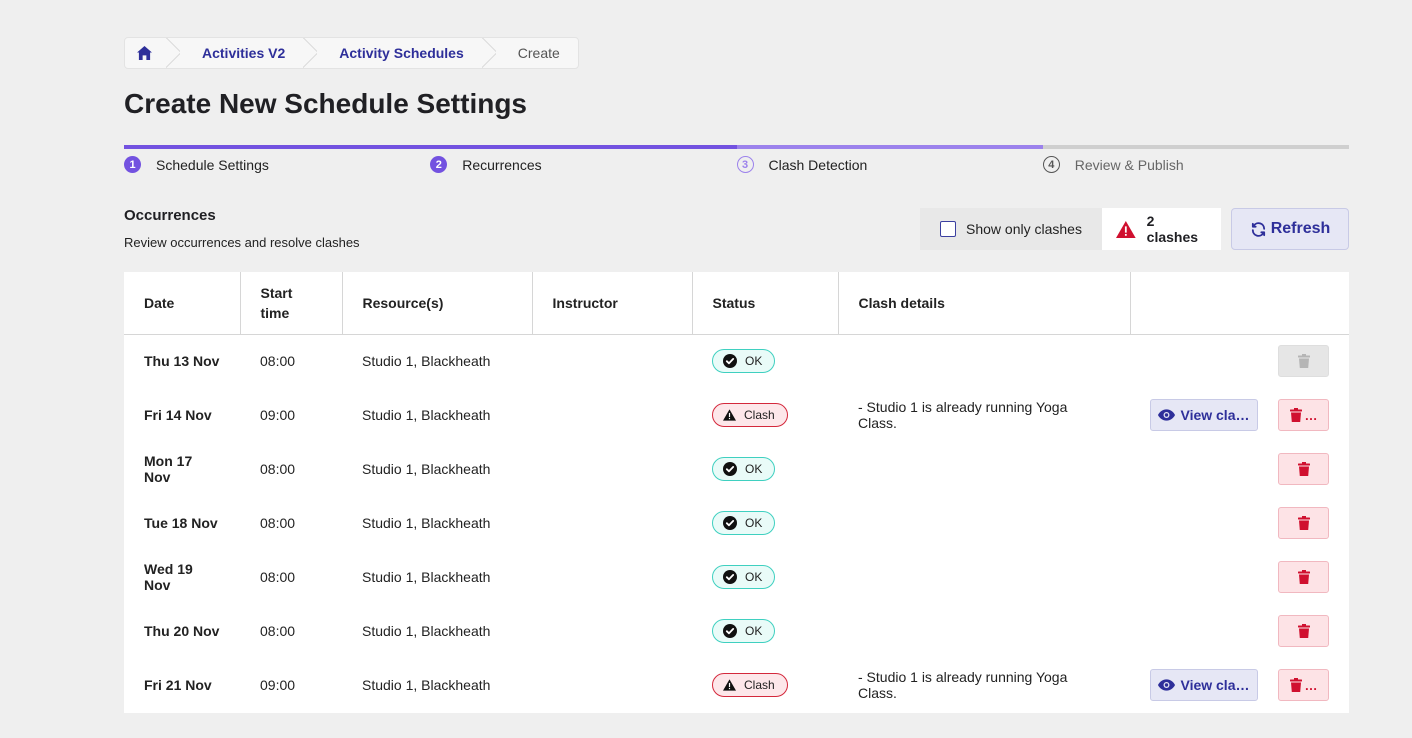 This screenshot has height=738, width=1412. I want to click on table-row: Mon 17 Nov 08:00 Studio 1, Blackheath OK, so click(736, 469).